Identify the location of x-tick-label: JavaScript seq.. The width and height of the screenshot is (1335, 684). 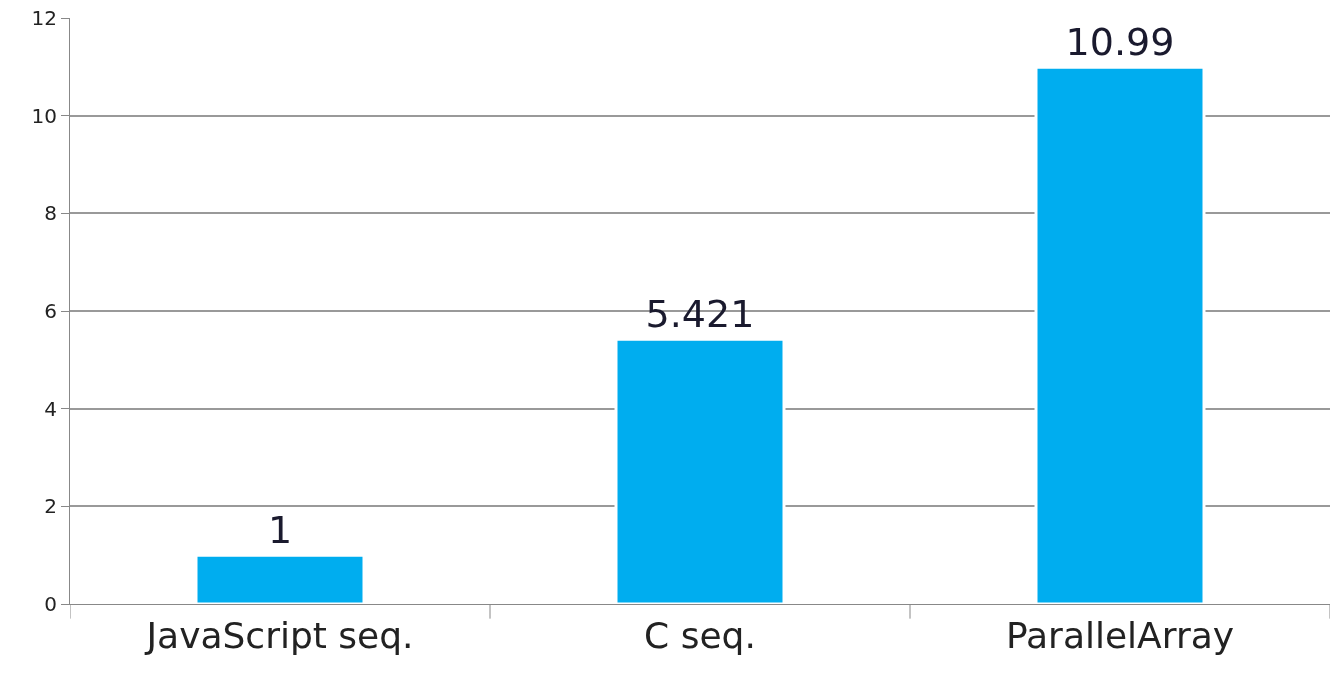
(279, 636).